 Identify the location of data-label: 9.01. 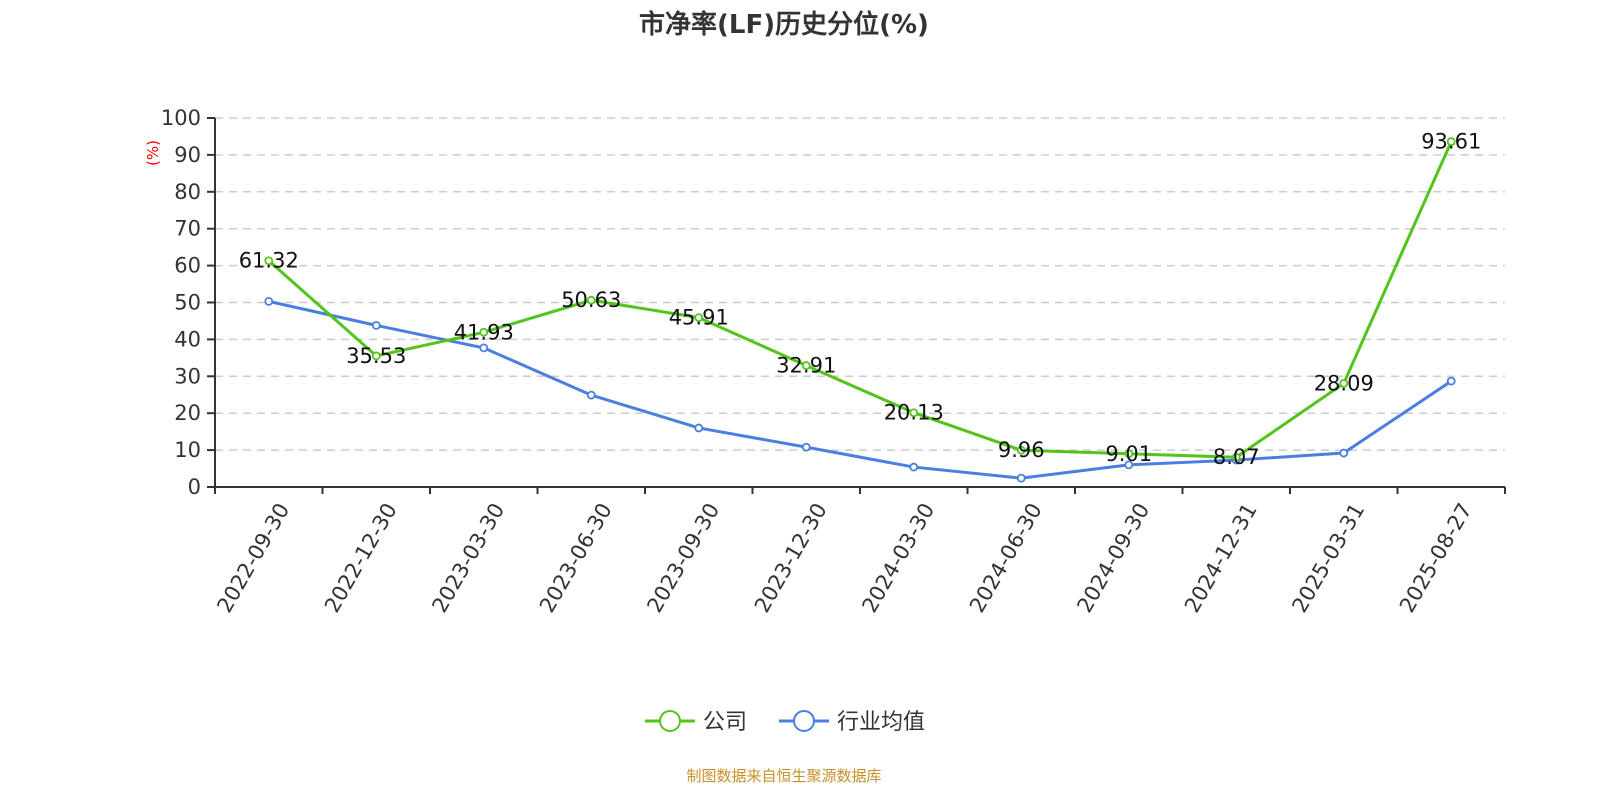
(1128, 454).